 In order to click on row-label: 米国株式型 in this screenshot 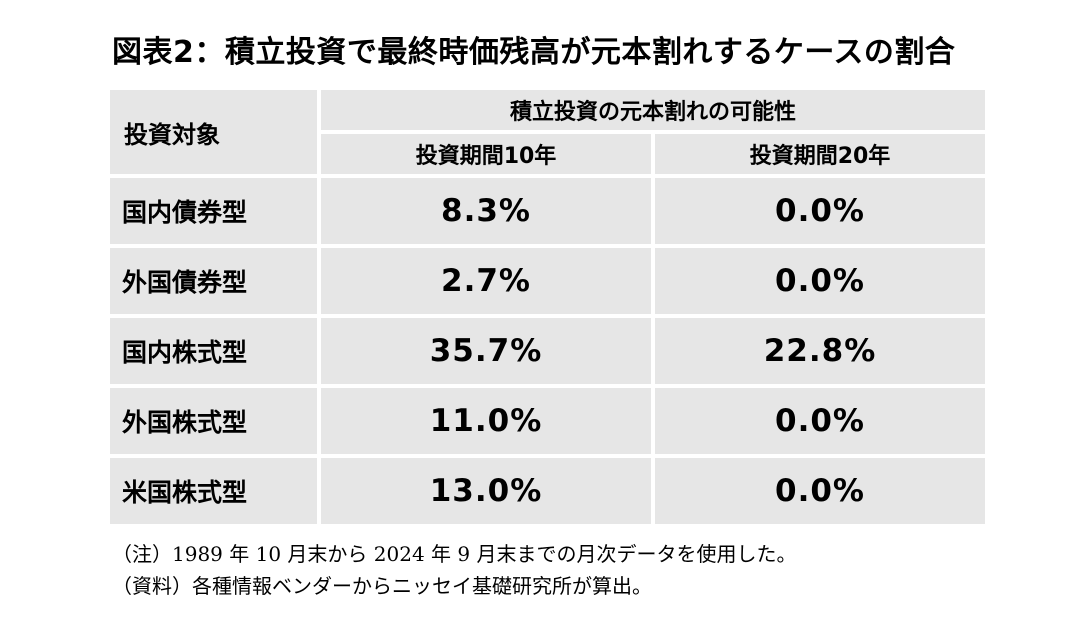, I will do `click(213, 491)`.